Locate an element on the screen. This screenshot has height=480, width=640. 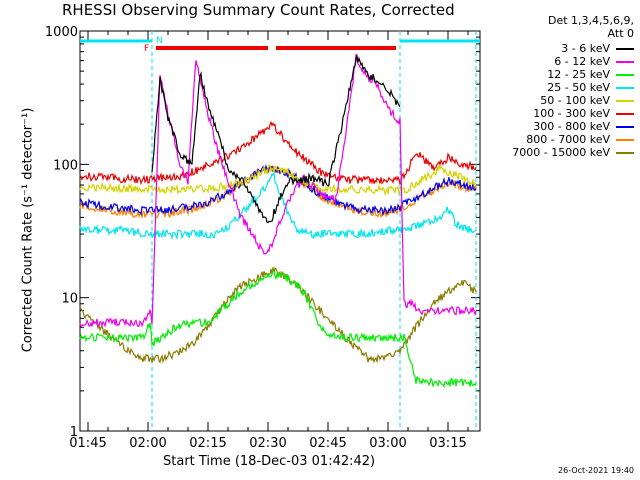
detector-label: Det 1,3,4,5,6,9, Att 0 is located at coordinates (590, 27).